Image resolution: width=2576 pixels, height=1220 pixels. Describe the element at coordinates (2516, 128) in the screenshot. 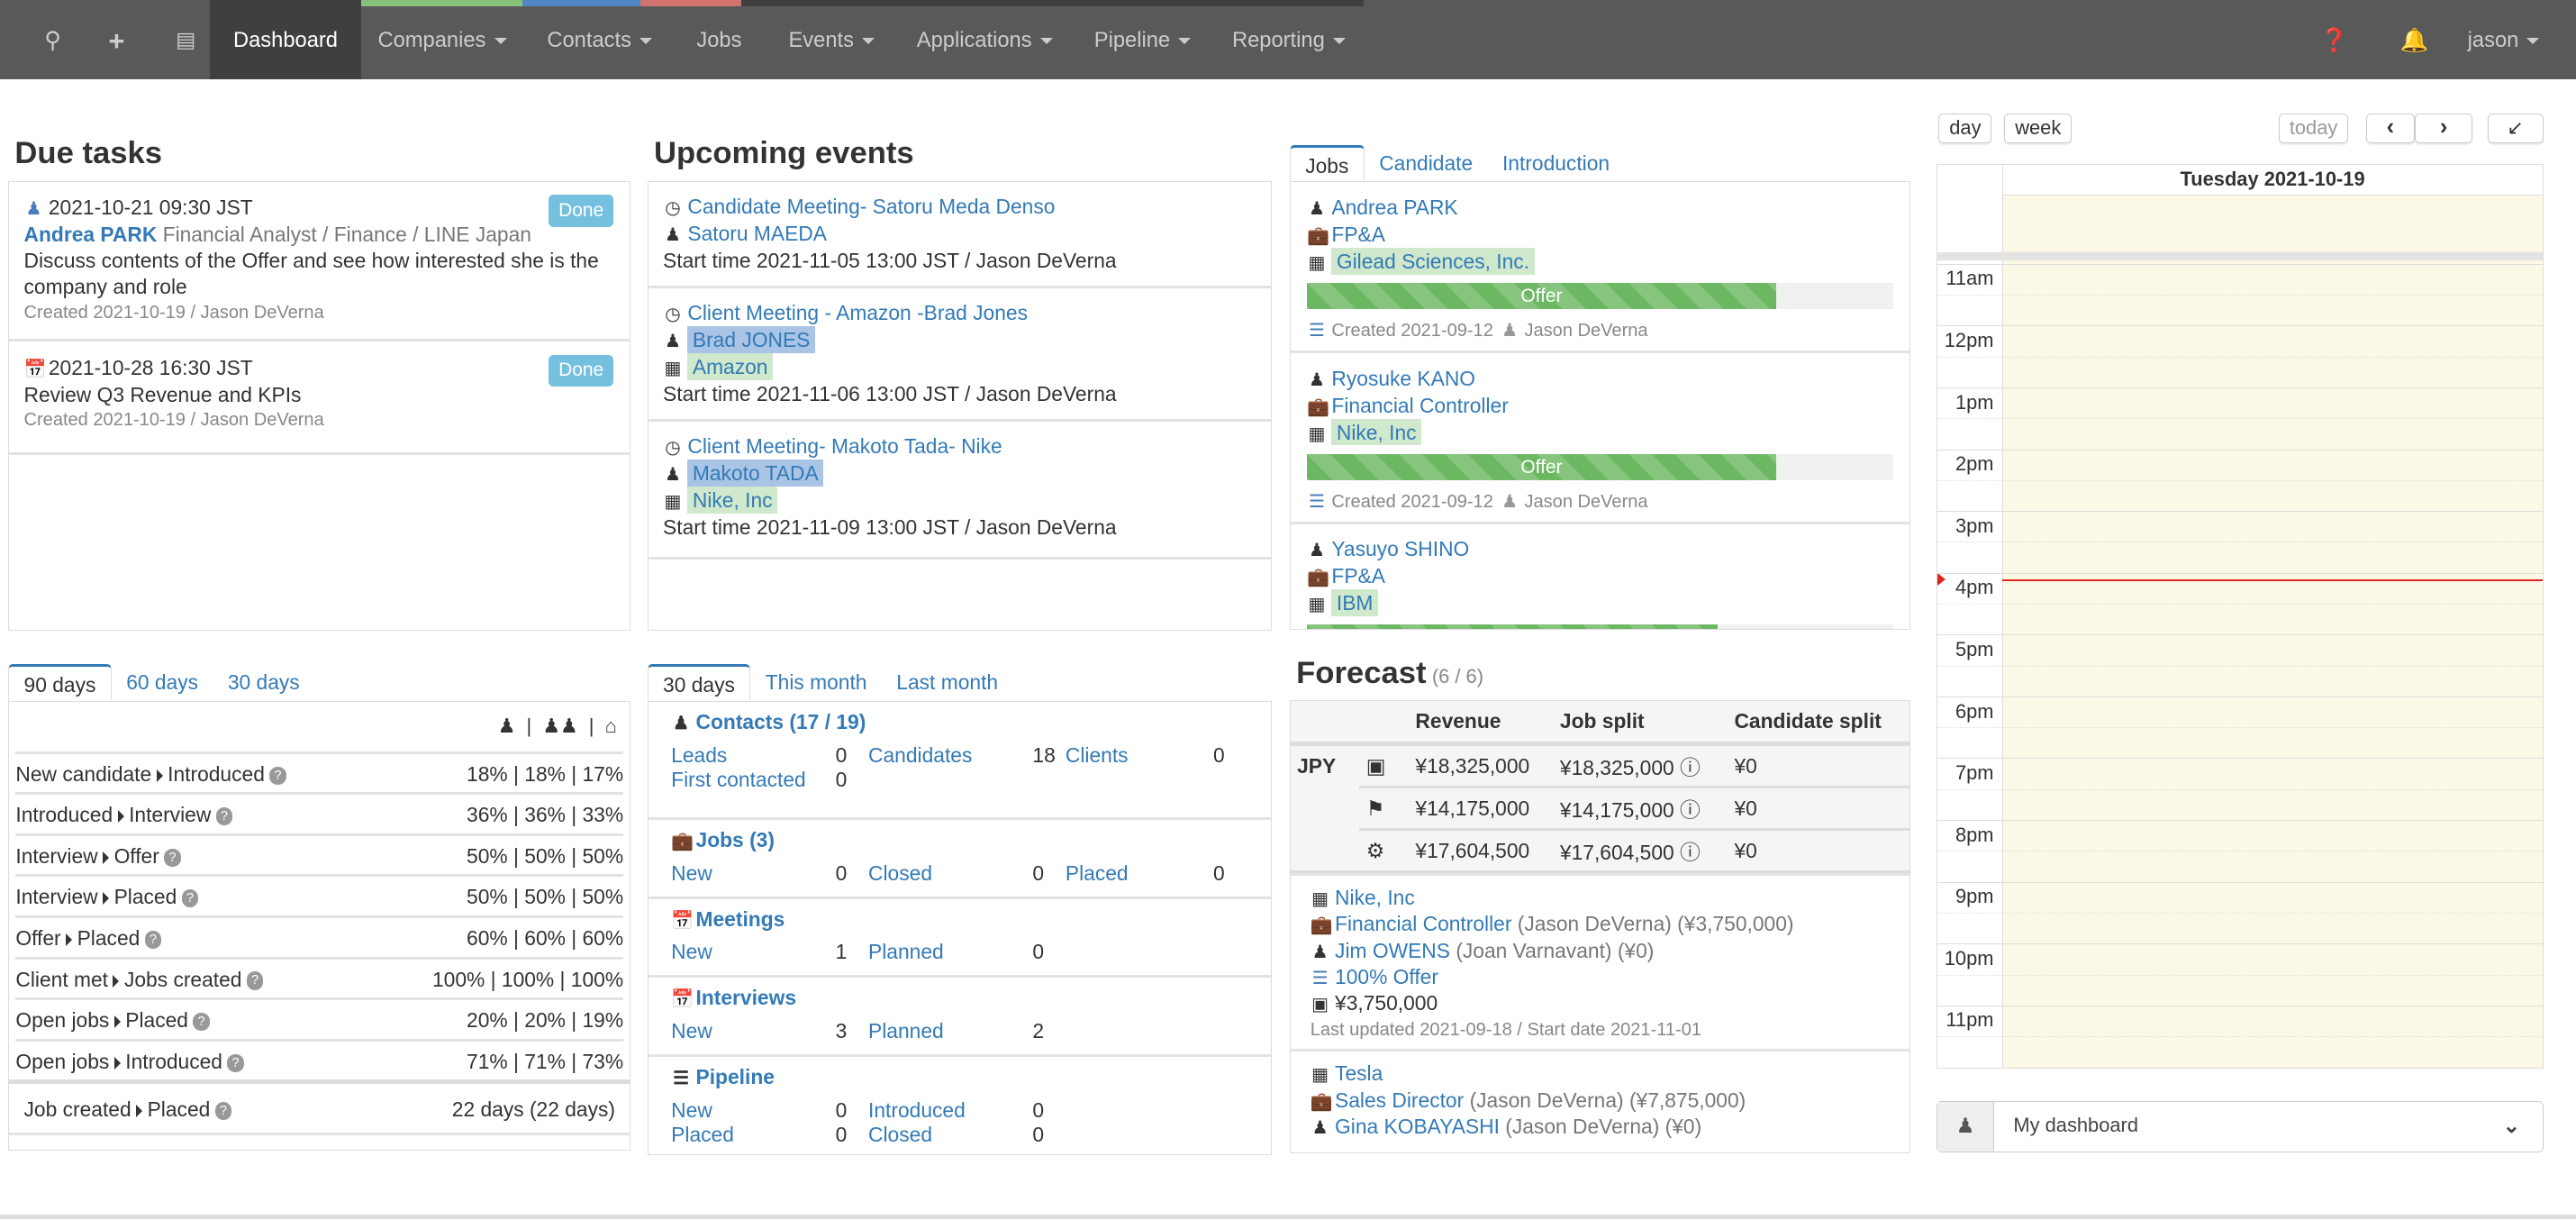

I see `expand-icon: ↙` at that location.